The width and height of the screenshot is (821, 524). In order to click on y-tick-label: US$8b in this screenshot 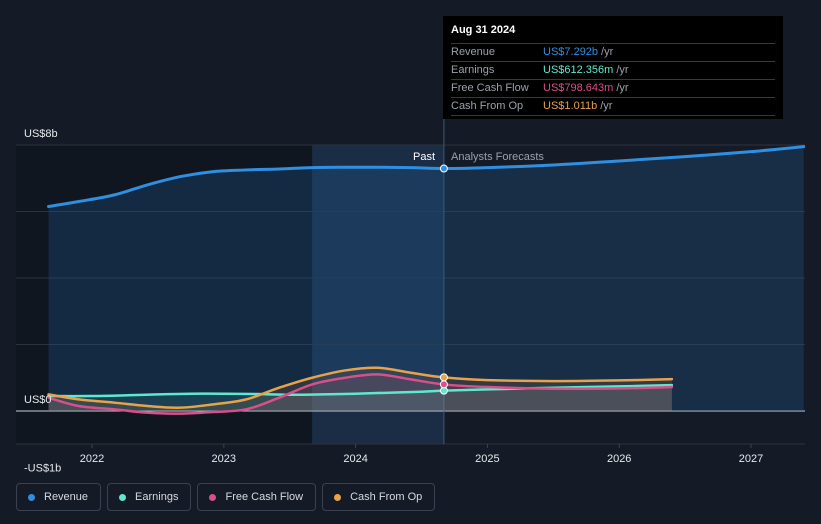, I will do `click(41, 134)`.